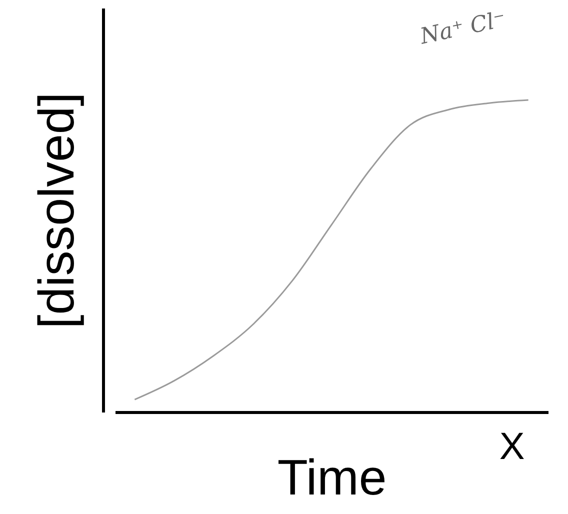 Image resolution: width=568 pixels, height=514 pixels. Describe the element at coordinates (462, 28) in the screenshot. I see `text: Na⁺ Cl⁻` at that location.